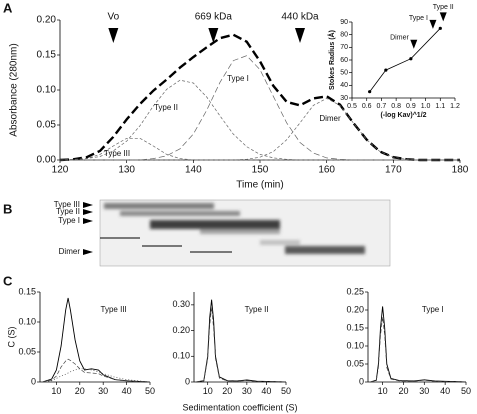 The width and height of the screenshot is (477, 414). What do you see at coordinates (300, 17) in the screenshot?
I see `marker-label: 440 kDa` at bounding box center [300, 17].